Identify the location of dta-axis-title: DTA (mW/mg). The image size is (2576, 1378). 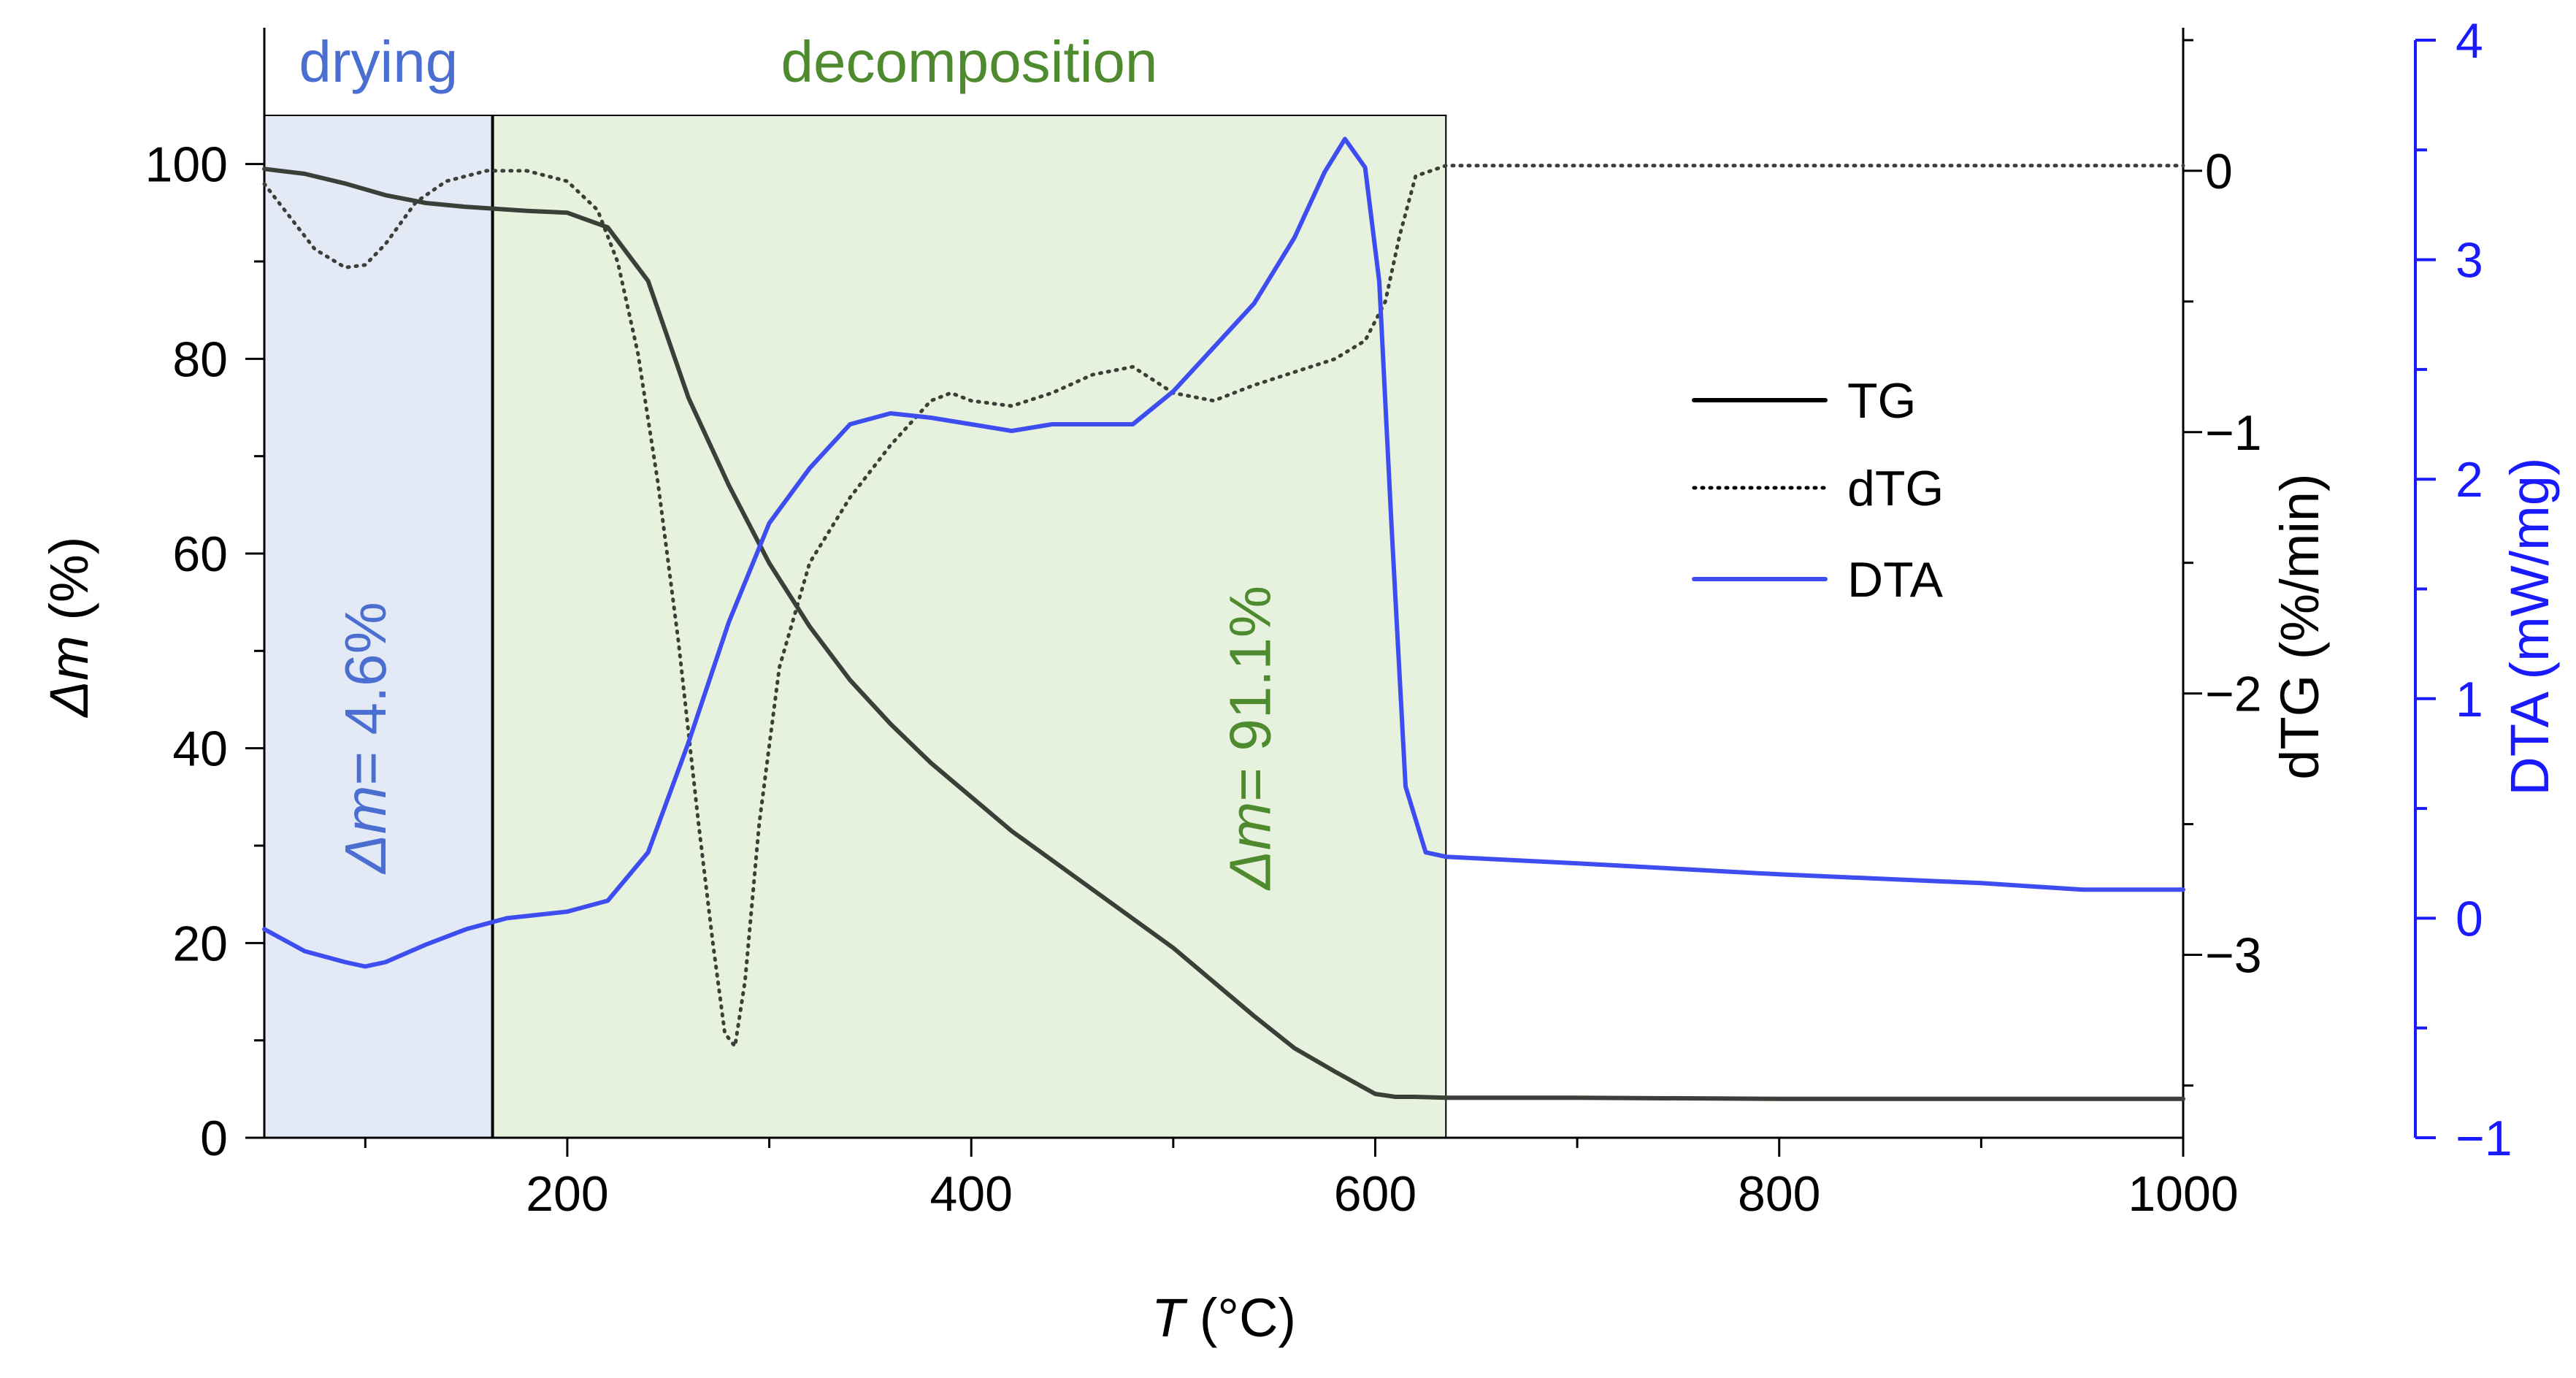
(2529, 626).